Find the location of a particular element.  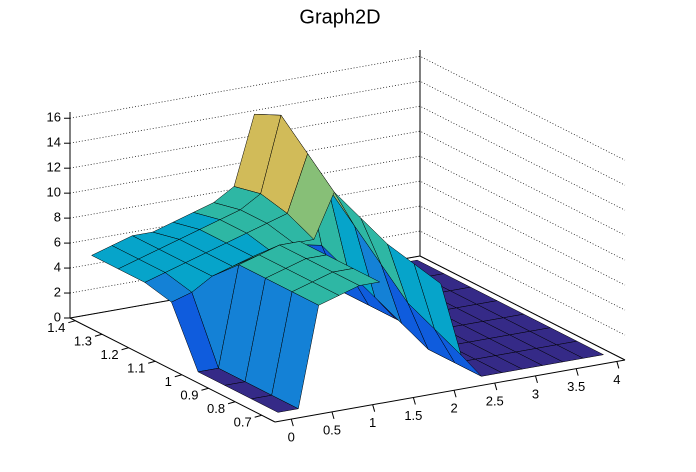

z-tick-label: 0 is located at coordinates (57, 316).